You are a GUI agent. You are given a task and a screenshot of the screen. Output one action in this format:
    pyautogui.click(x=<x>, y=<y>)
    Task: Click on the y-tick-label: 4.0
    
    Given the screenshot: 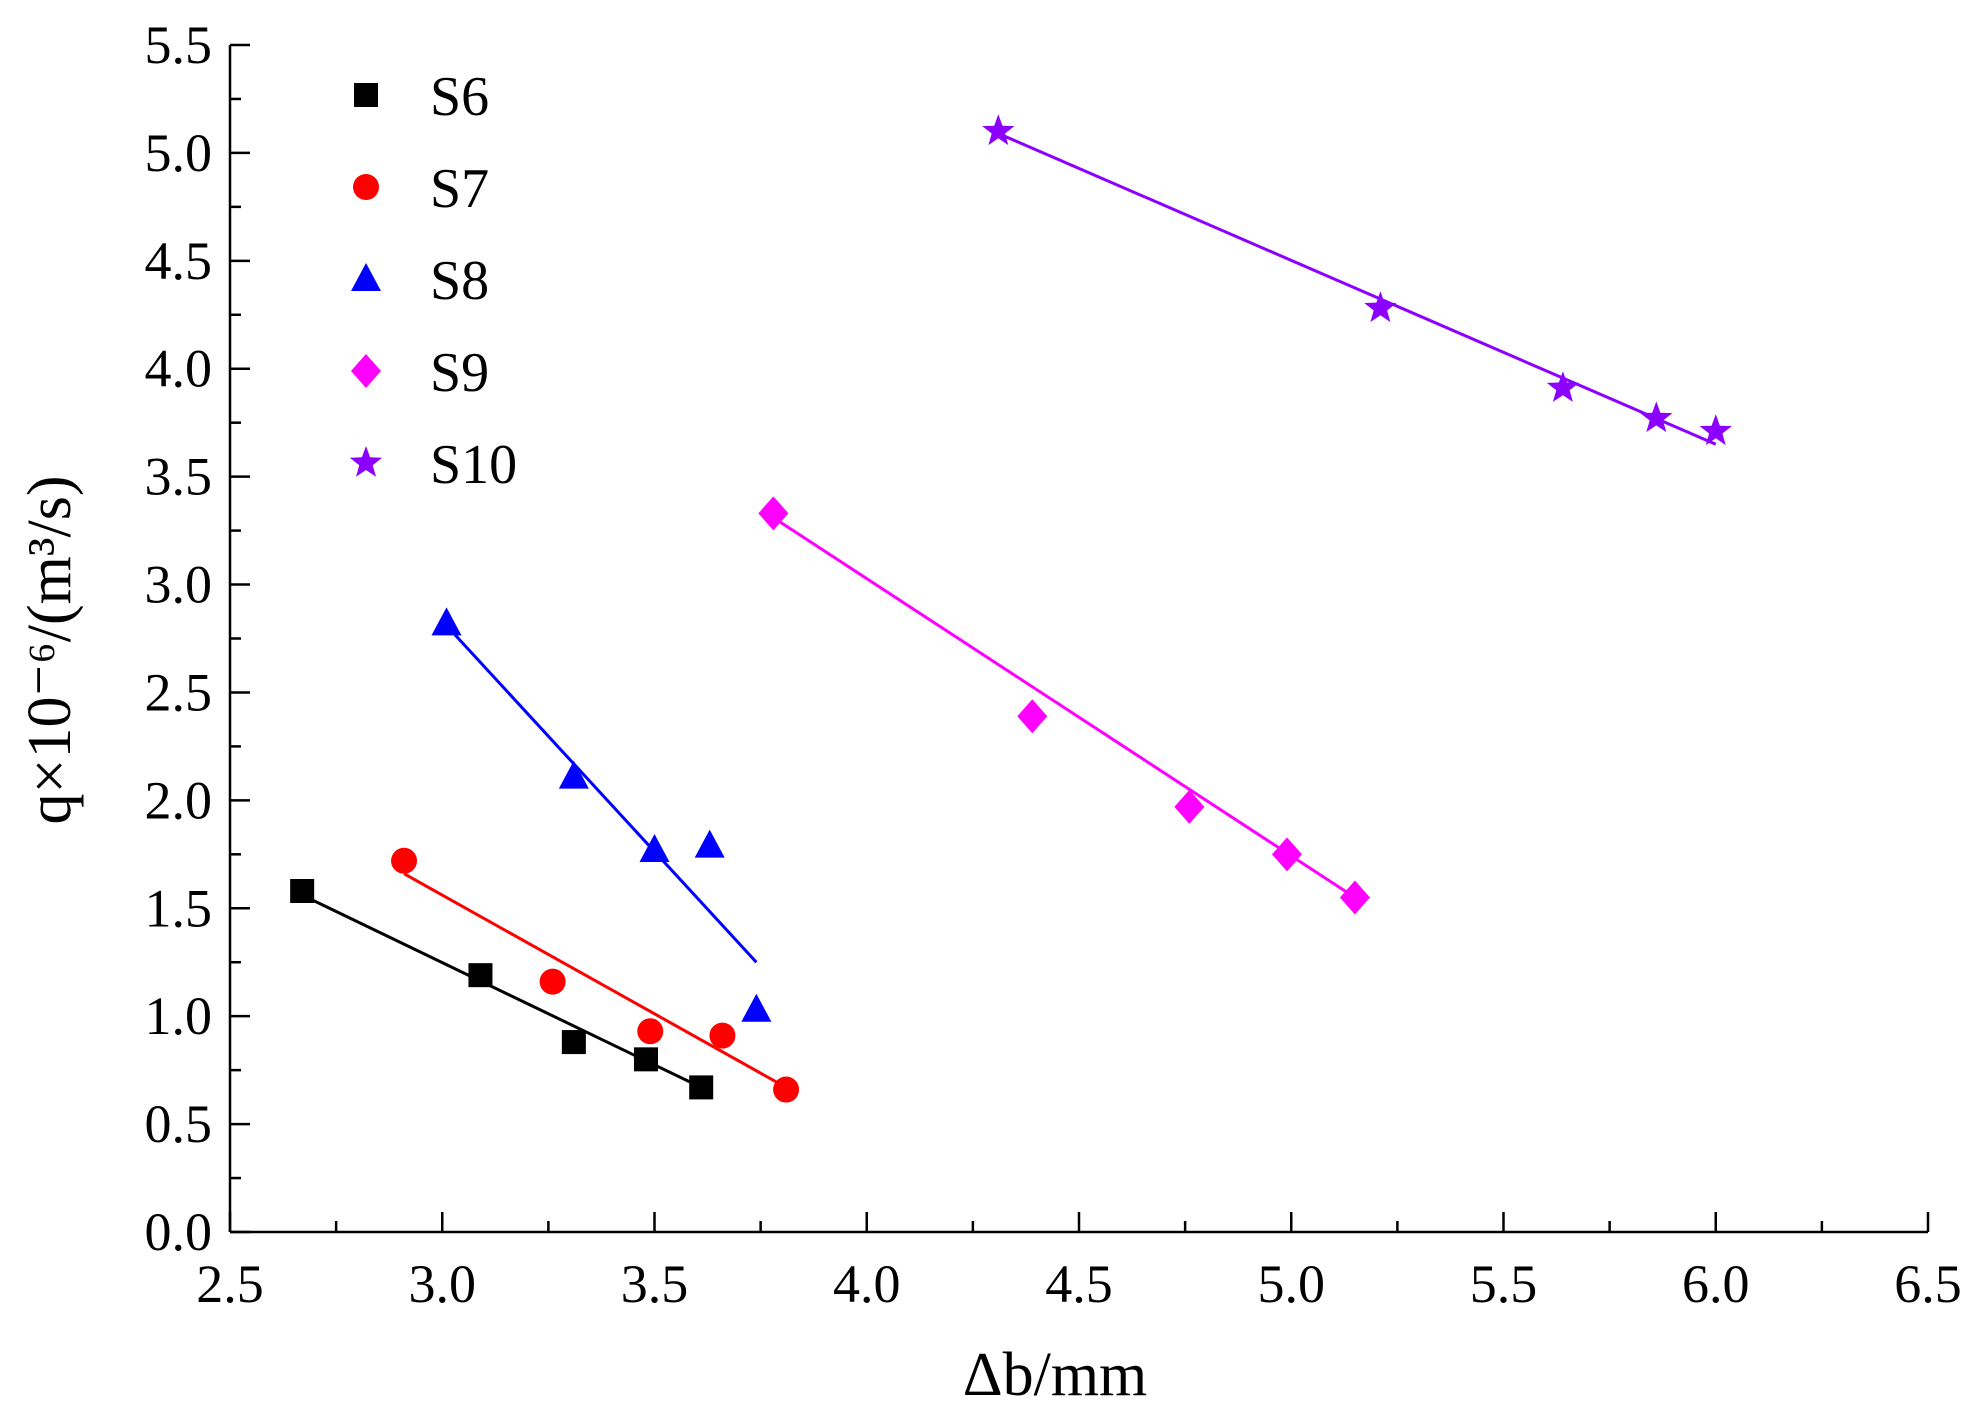 What is the action you would take?
    pyautogui.click(x=179, y=369)
    